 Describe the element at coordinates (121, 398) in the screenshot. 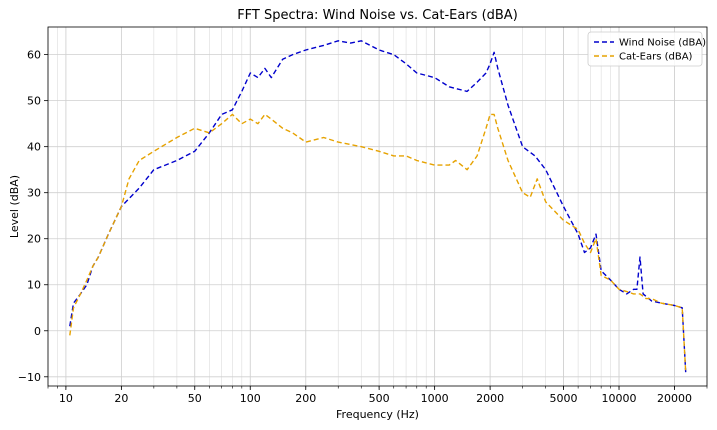

I see `x-tick-label: 20` at that location.